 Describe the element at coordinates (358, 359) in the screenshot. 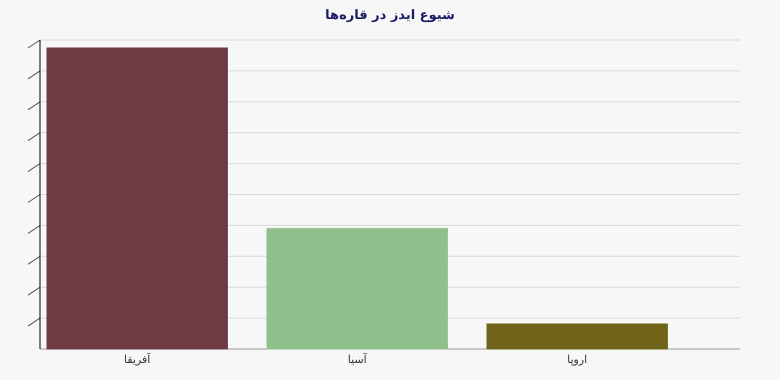

I see `x-tick-label: آسیا` at that location.